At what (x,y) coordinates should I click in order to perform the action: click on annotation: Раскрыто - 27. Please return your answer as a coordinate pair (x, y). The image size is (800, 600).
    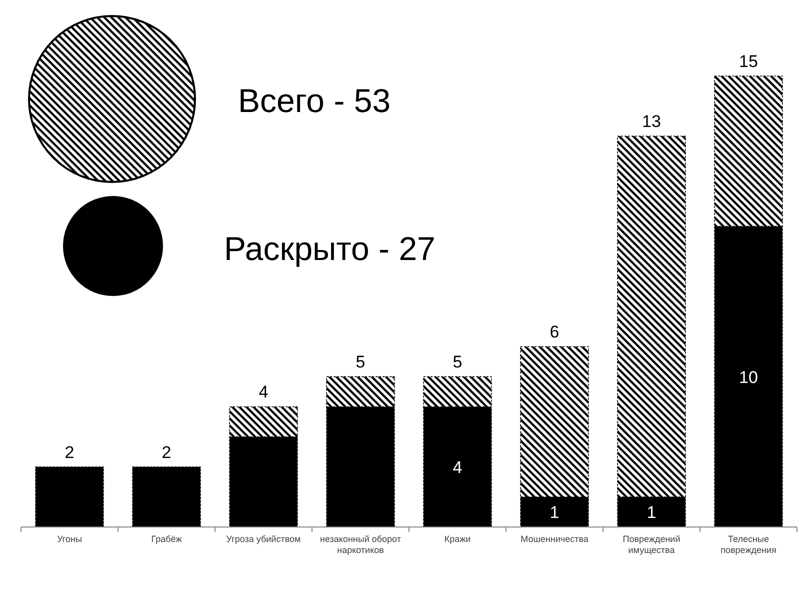
    Looking at the image, I should click on (330, 248).